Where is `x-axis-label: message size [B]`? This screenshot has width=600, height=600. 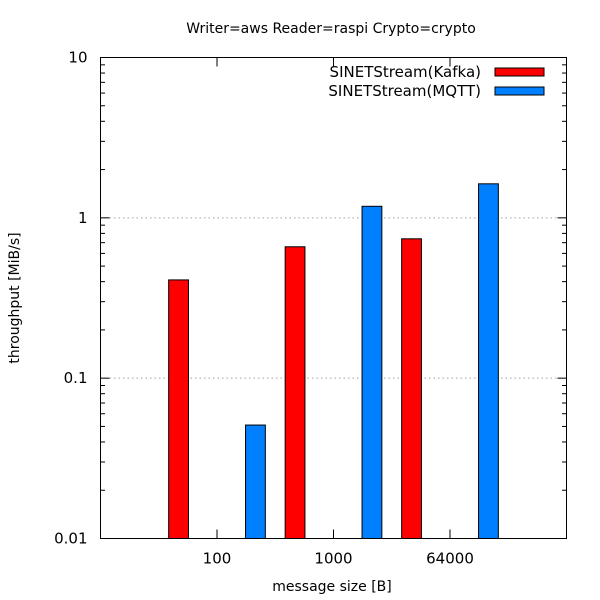 x-axis-label: message size [B] is located at coordinates (332, 587).